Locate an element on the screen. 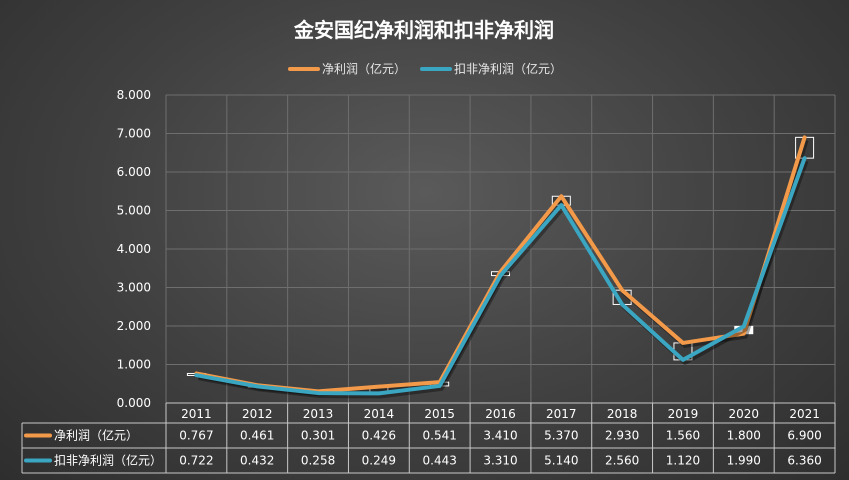 The width and height of the screenshot is (849, 480). x-tick-label: 2015 is located at coordinates (439, 414).